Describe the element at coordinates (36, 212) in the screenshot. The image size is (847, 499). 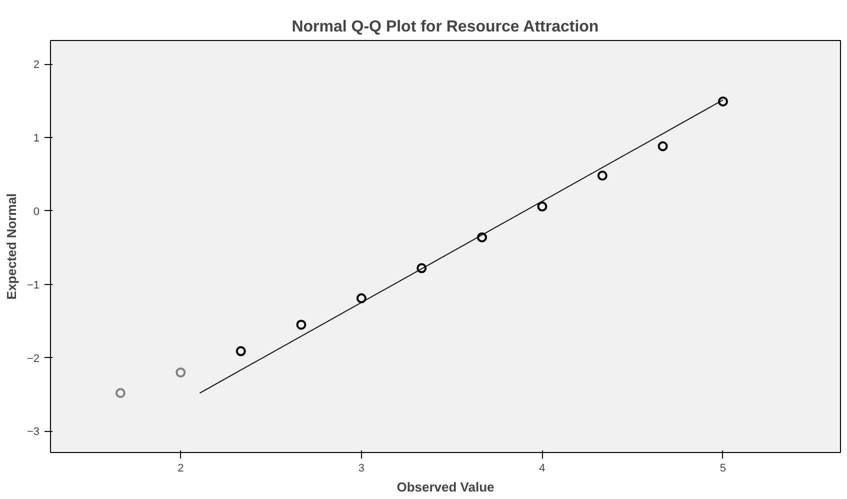
I see `y-tick-label: 0` at that location.